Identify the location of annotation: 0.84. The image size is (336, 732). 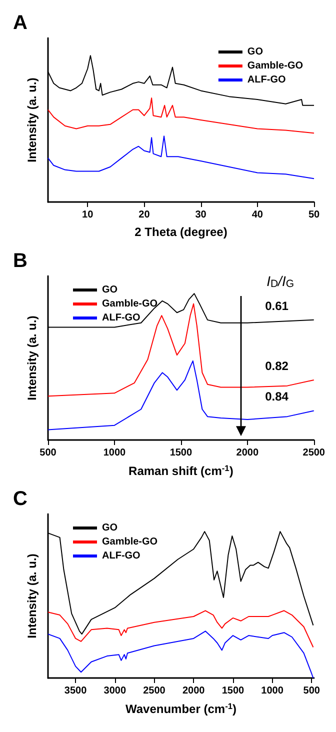
(277, 397).